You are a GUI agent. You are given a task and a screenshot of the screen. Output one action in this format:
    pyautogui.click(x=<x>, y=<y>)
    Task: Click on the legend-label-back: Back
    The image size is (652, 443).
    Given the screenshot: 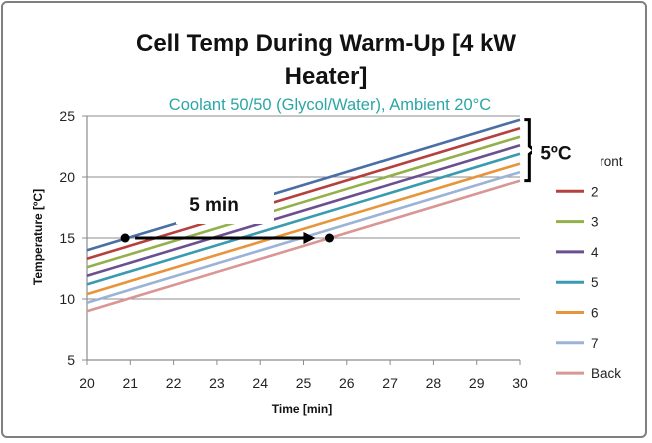 What is the action you would take?
    pyautogui.click(x=606, y=373)
    